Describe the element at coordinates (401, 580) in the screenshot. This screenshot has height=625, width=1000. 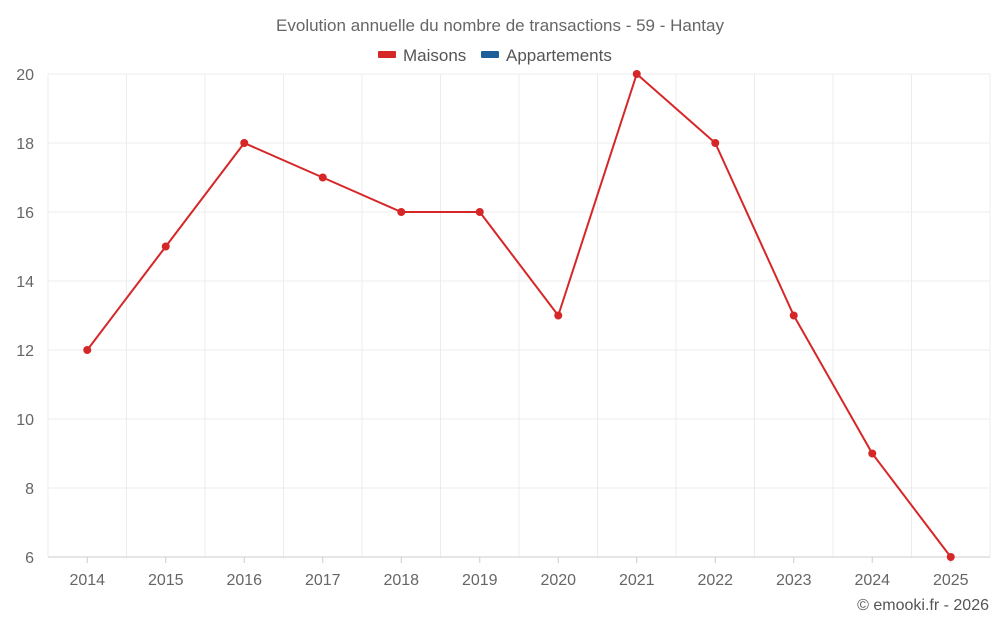
I see `x-tick-label: 2018` at that location.